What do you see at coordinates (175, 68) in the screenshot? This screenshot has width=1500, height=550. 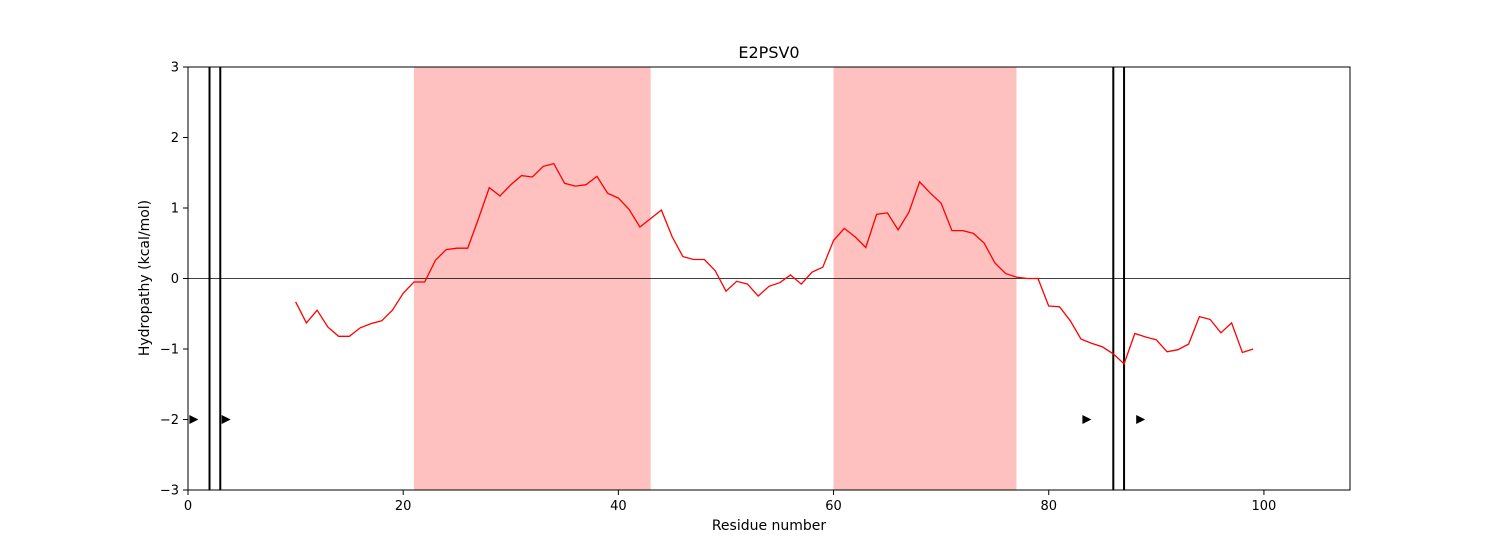 I see `y-tick-label: 3` at bounding box center [175, 68].